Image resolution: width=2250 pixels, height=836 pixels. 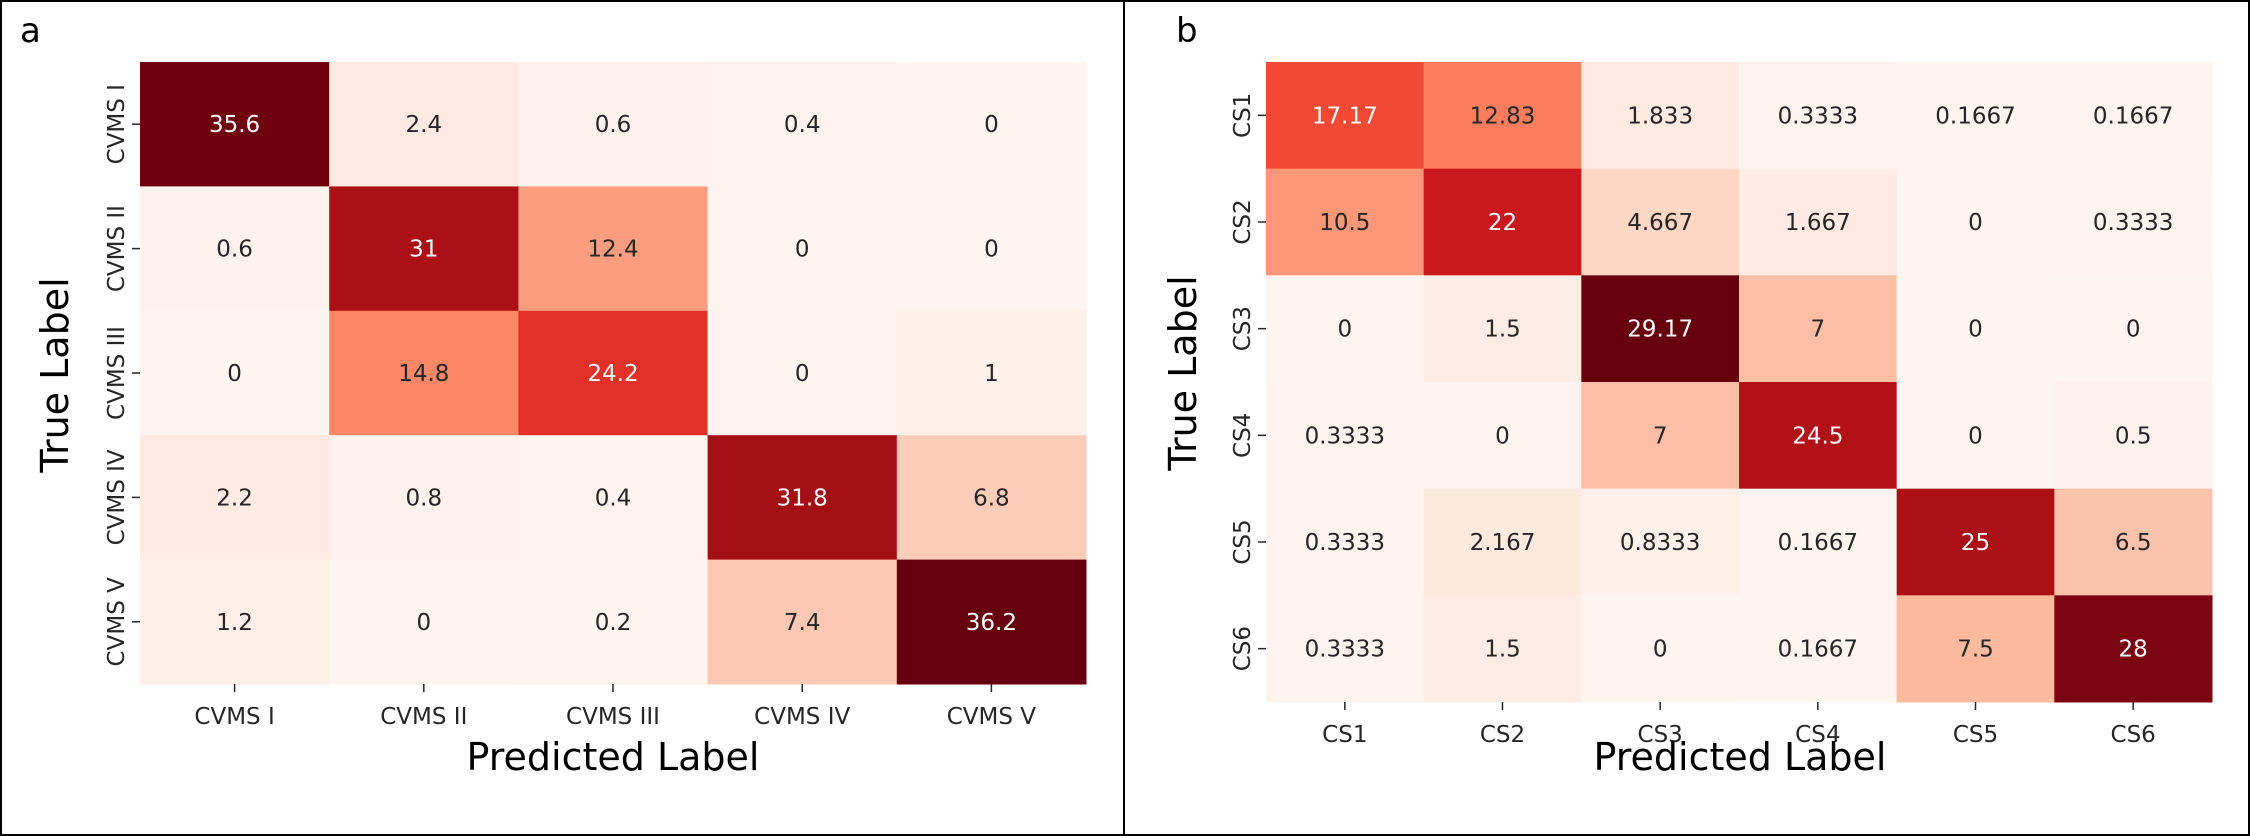 What do you see at coordinates (991, 374) in the screenshot?
I see `cell-value-label: 1` at bounding box center [991, 374].